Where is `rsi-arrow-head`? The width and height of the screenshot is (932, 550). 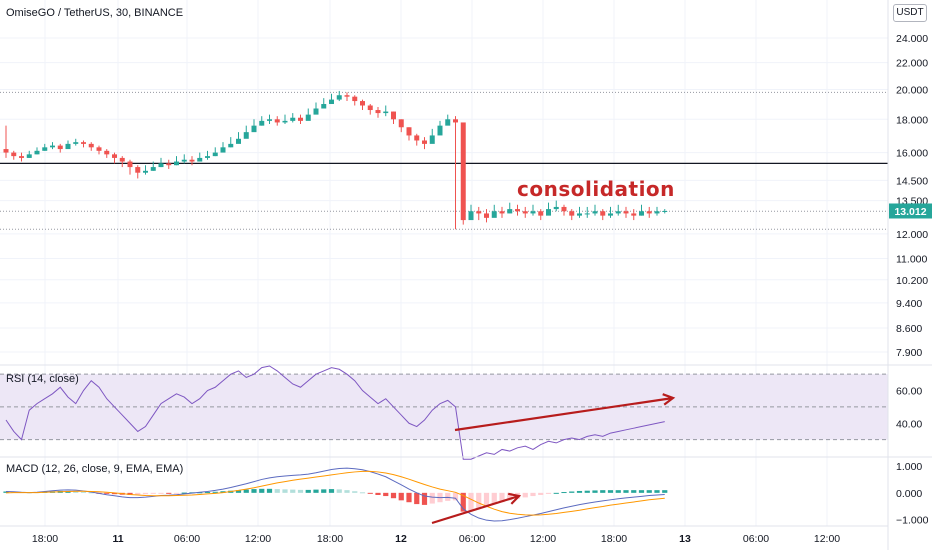 rsi-arrow-head is located at coordinates (669, 399).